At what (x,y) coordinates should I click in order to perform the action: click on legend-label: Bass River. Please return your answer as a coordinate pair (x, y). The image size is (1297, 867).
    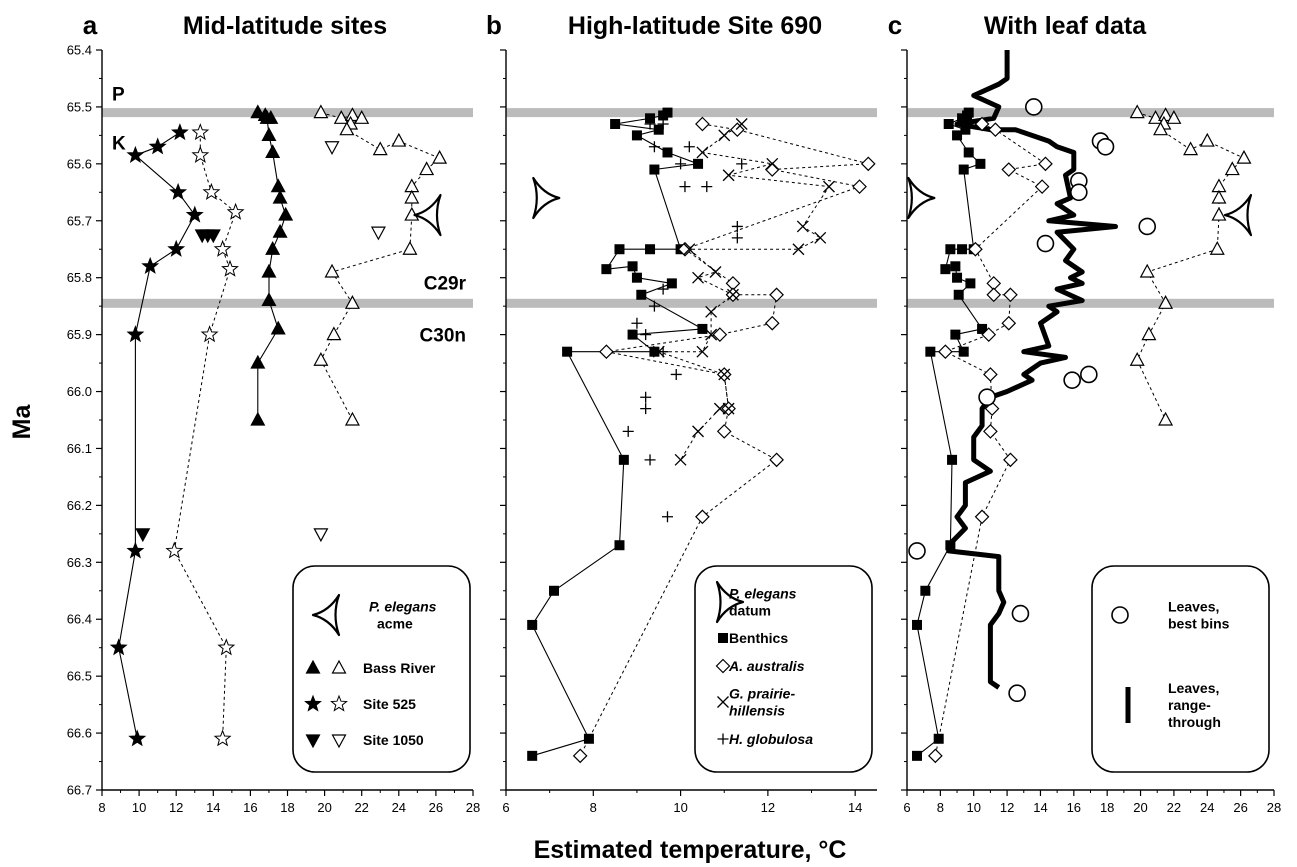
    Looking at the image, I should click on (399, 668).